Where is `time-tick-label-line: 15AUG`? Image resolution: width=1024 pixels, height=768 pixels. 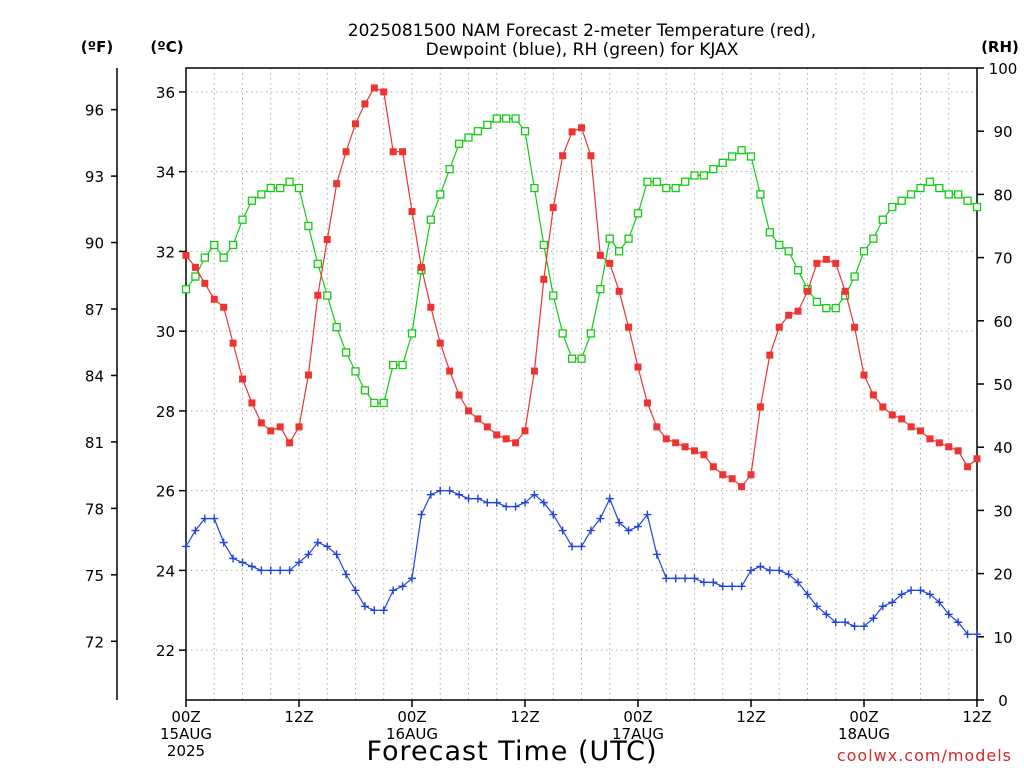
time-tick-label-line: 15AUG is located at coordinates (186, 734).